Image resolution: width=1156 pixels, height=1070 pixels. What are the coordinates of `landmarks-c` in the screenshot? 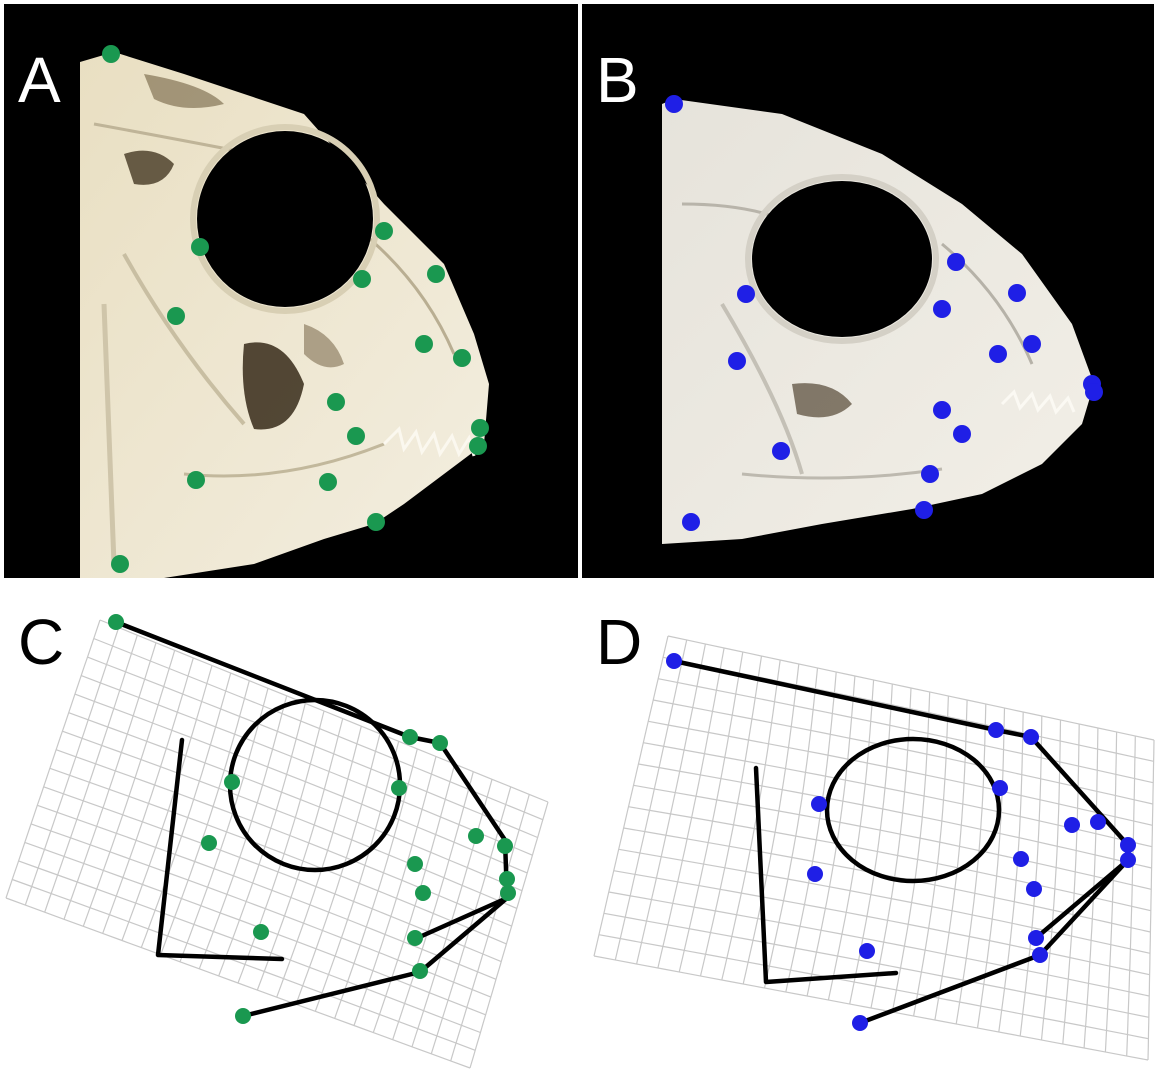 It's located at (312, 819).